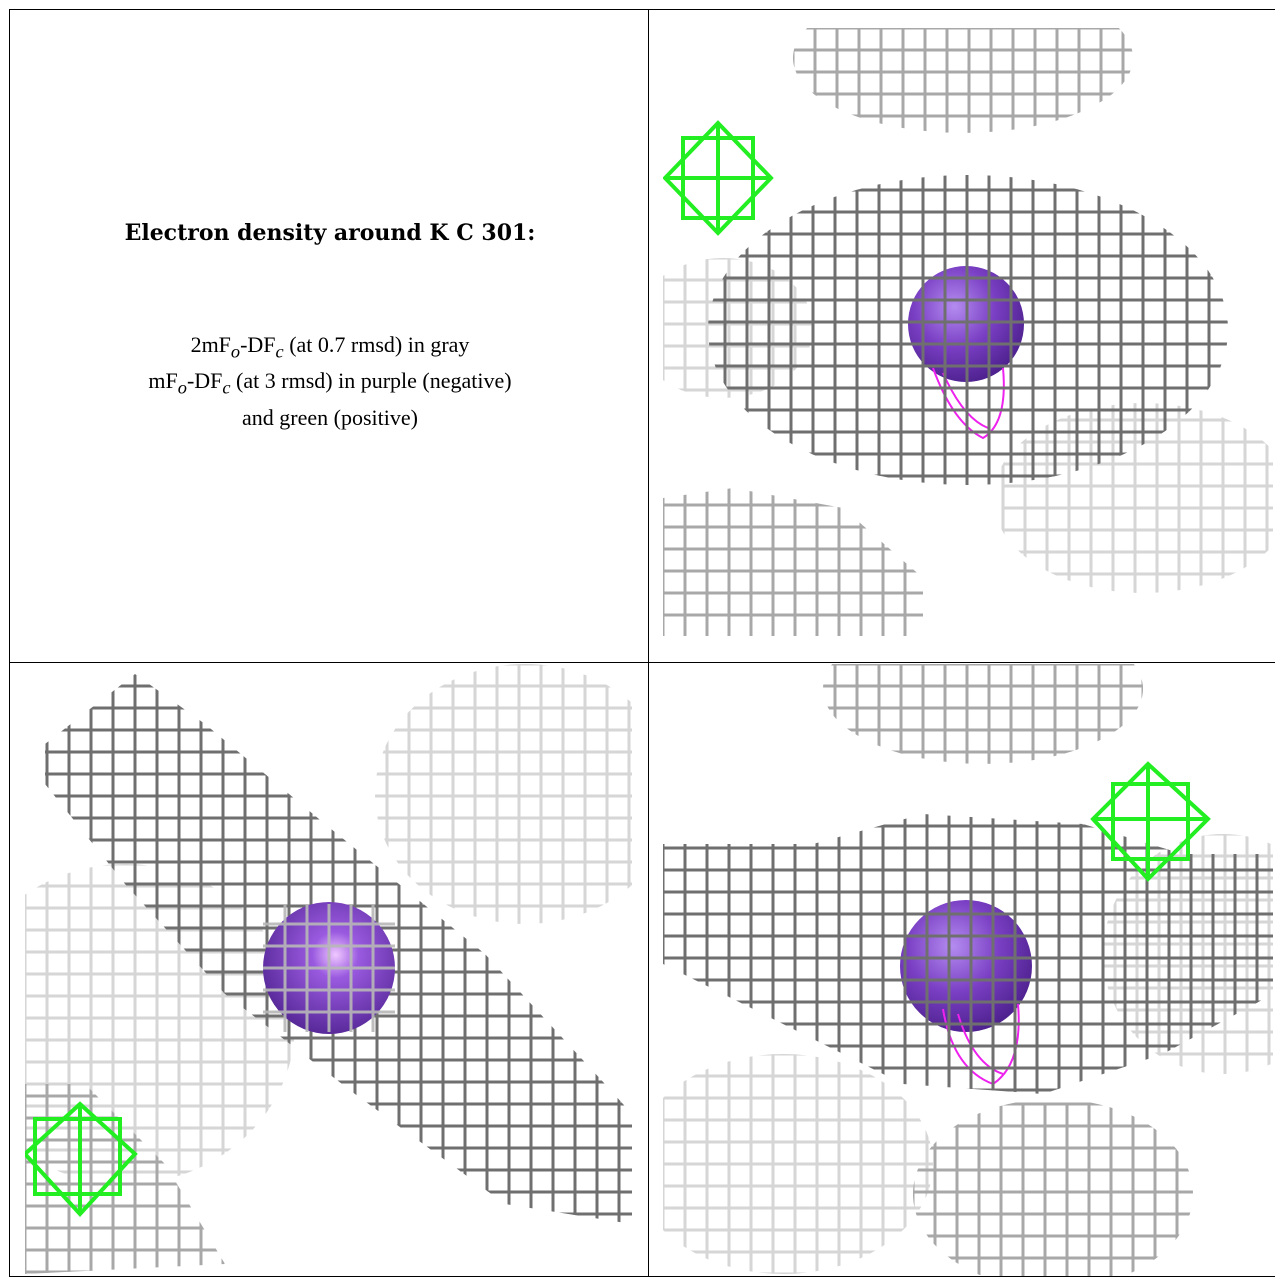  Describe the element at coordinates (330, 417) in the screenshot. I see `legend-line-green: and green (positive)` at that location.